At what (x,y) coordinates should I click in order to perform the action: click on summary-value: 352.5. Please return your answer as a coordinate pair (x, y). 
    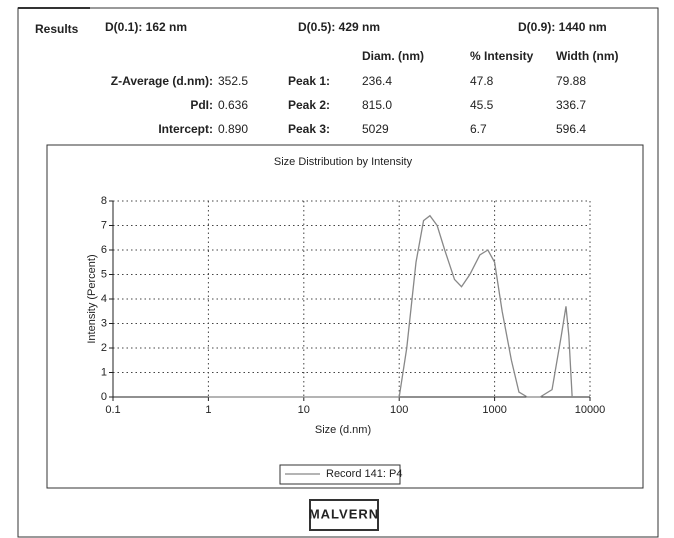
    Looking at the image, I should click on (233, 81).